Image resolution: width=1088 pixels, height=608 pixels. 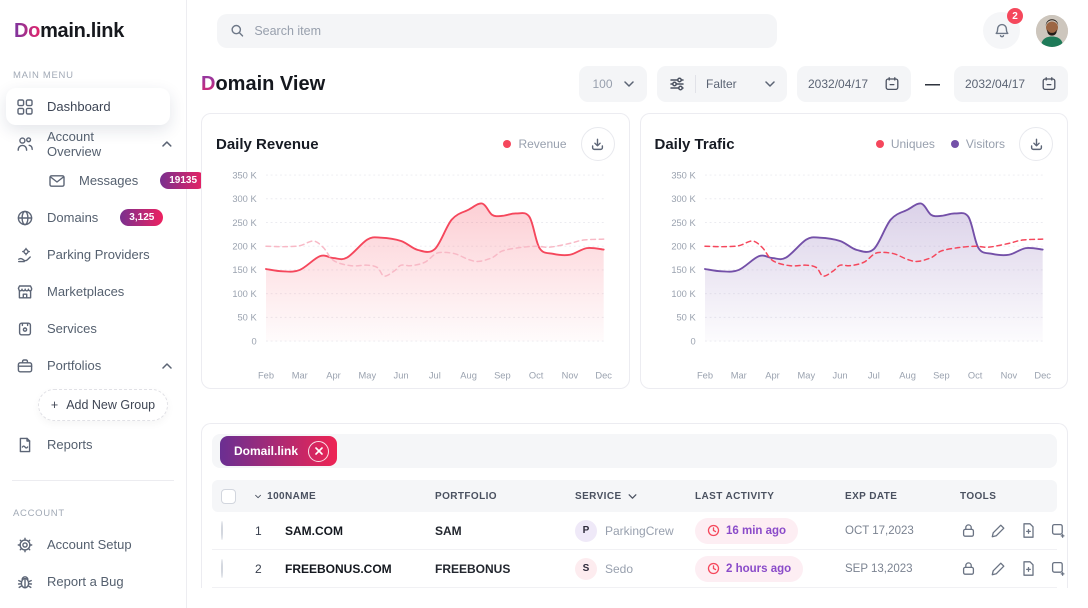 What do you see at coordinates (93, 254) in the screenshot?
I see `sidebar-item-parking-providers: Parking Providers` at bounding box center [93, 254].